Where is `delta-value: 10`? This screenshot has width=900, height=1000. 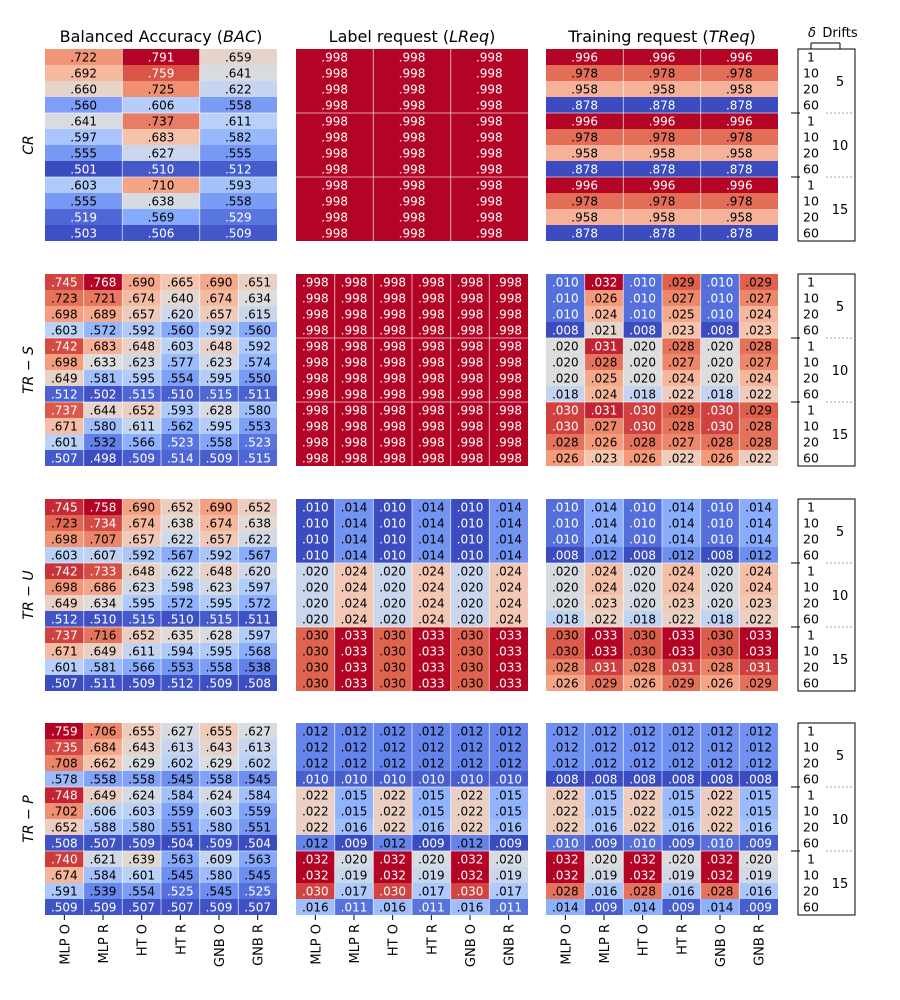
delta-value: 10 is located at coordinates (811, 298).